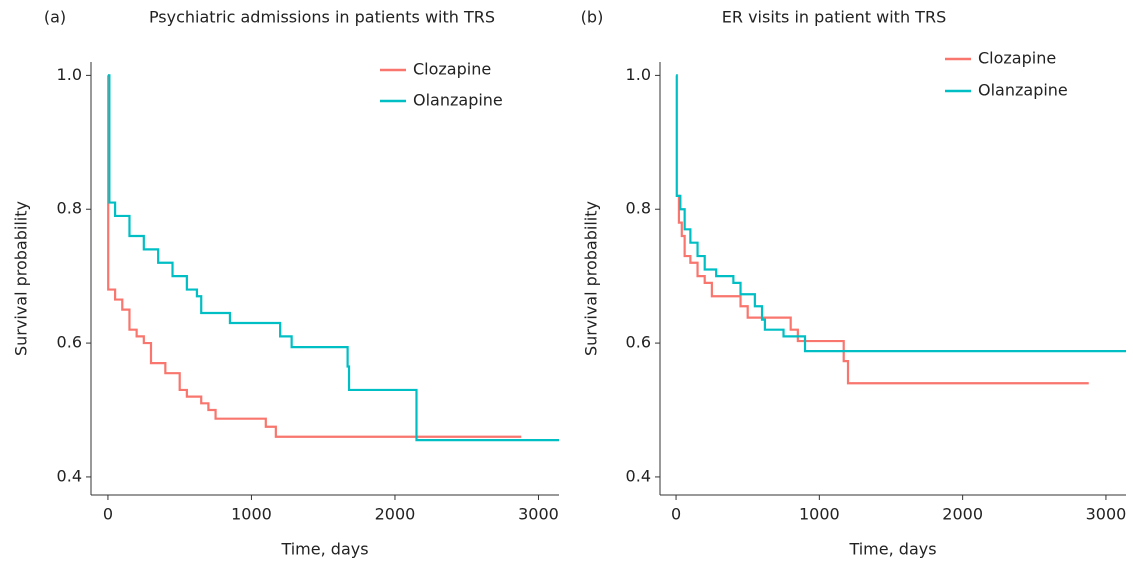 This screenshot has height=566, width=1133. I want to click on panel-label: (b), so click(592, 17).